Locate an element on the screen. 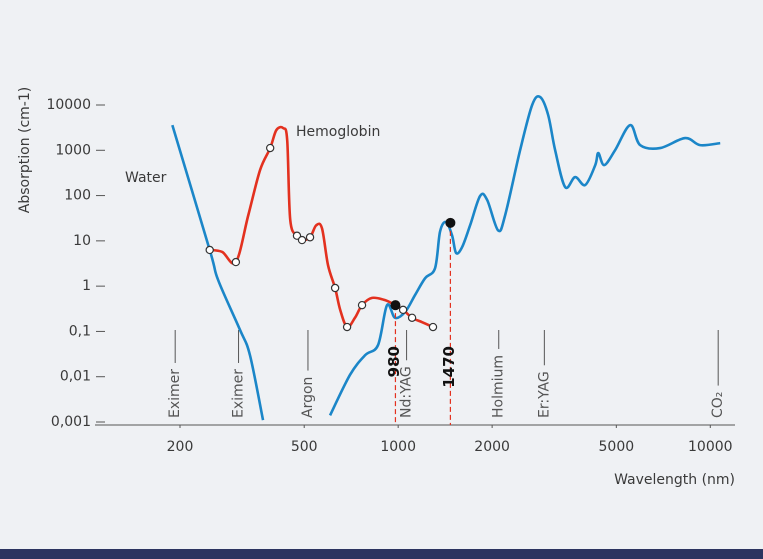 This screenshot has width=763, height=559. x-tick-label: 5000 is located at coordinates (617, 447).